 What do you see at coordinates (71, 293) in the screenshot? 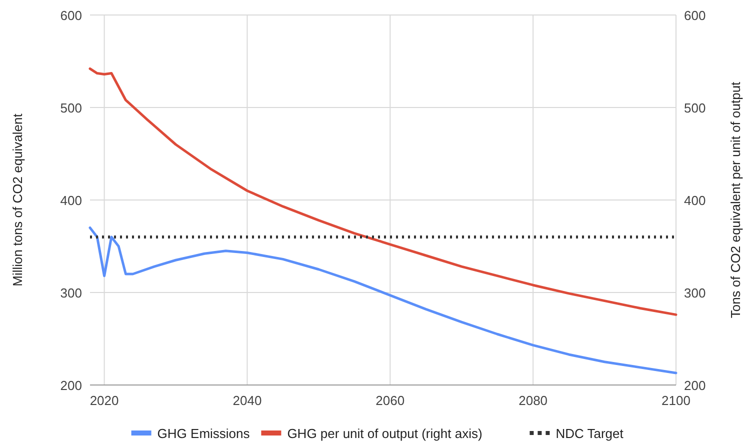
I see `y-tick-label: 300` at bounding box center [71, 293].